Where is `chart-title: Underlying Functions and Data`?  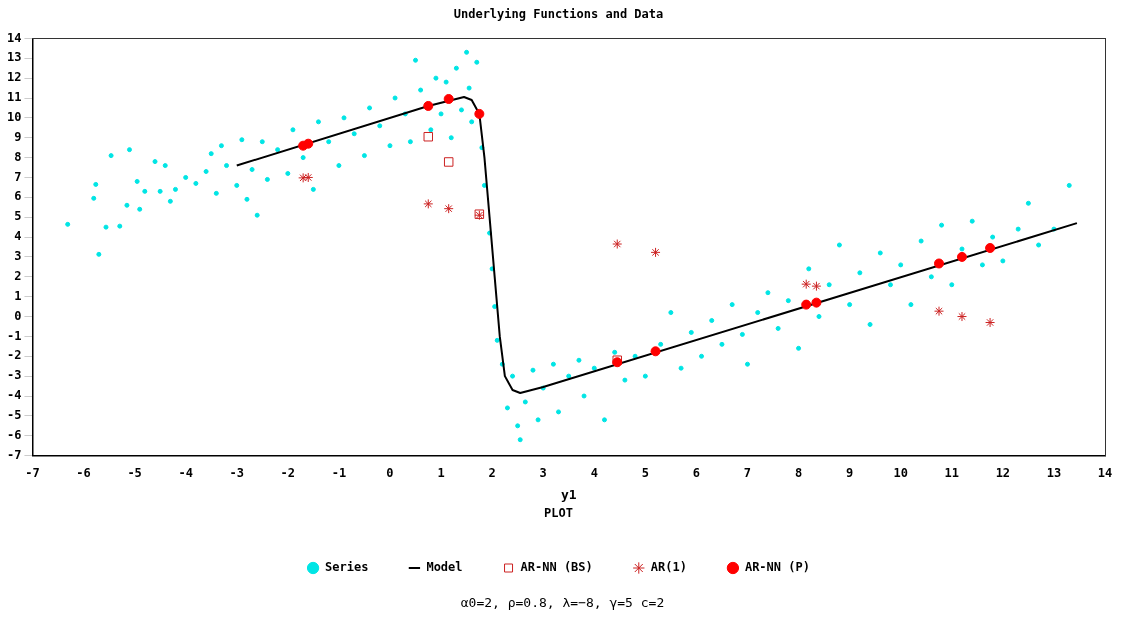 chart-title: Underlying Functions and Data is located at coordinates (558, 14).